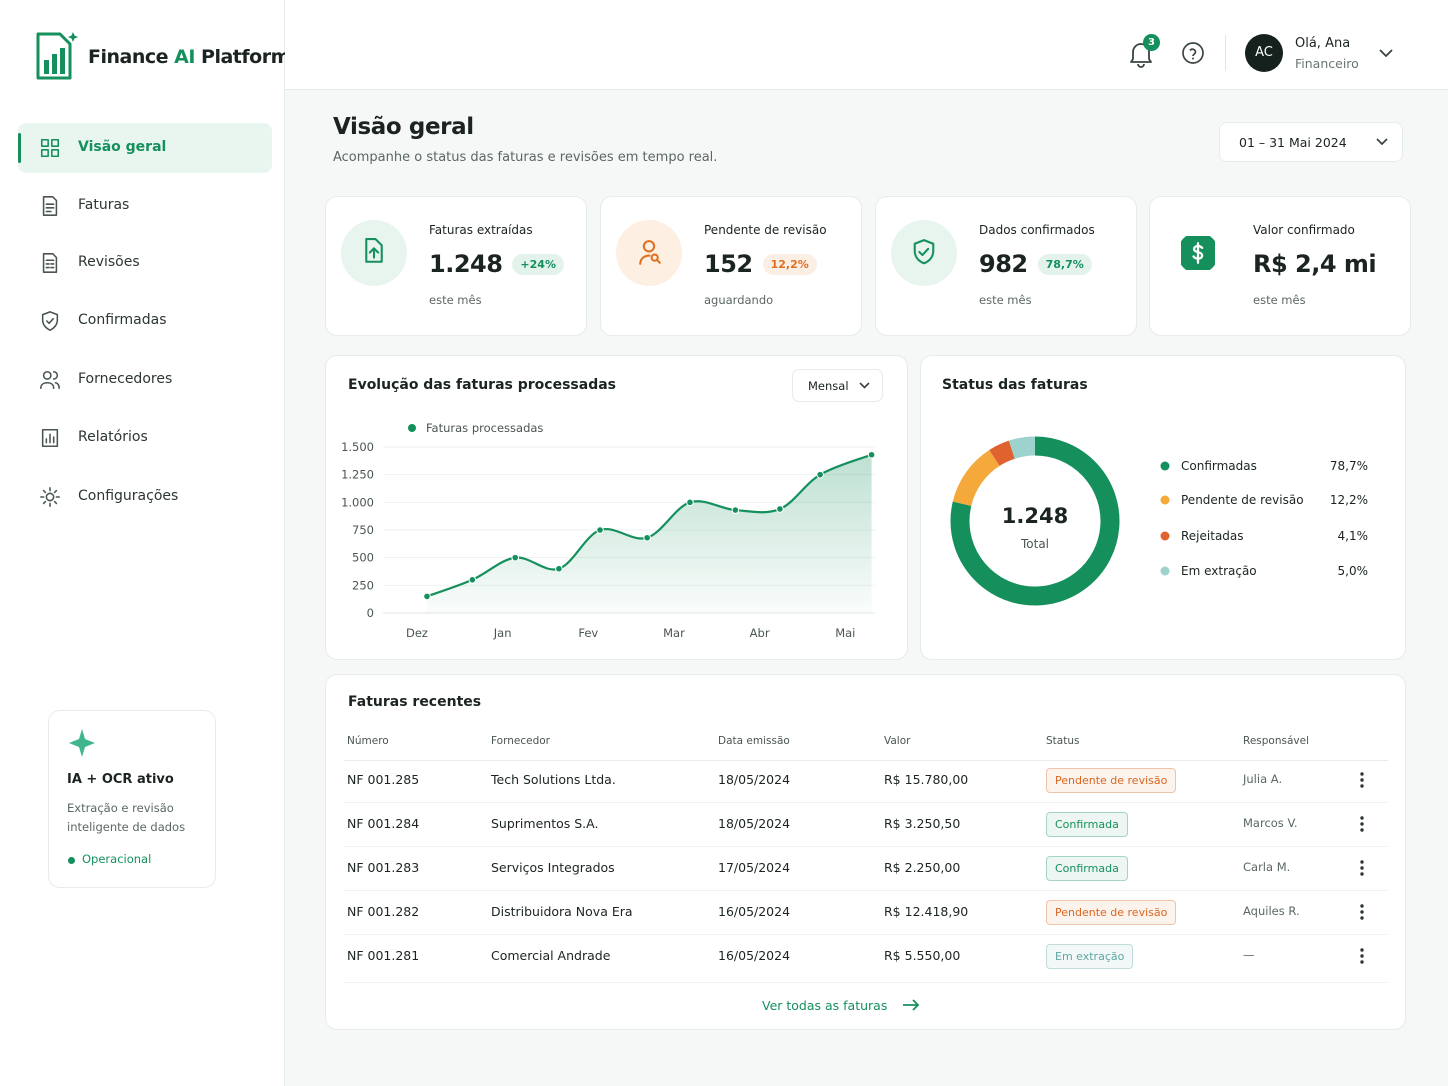 The image size is (1448, 1086). Describe the element at coordinates (538, 264) in the screenshot. I see `kpi-badge: +24%` at that location.